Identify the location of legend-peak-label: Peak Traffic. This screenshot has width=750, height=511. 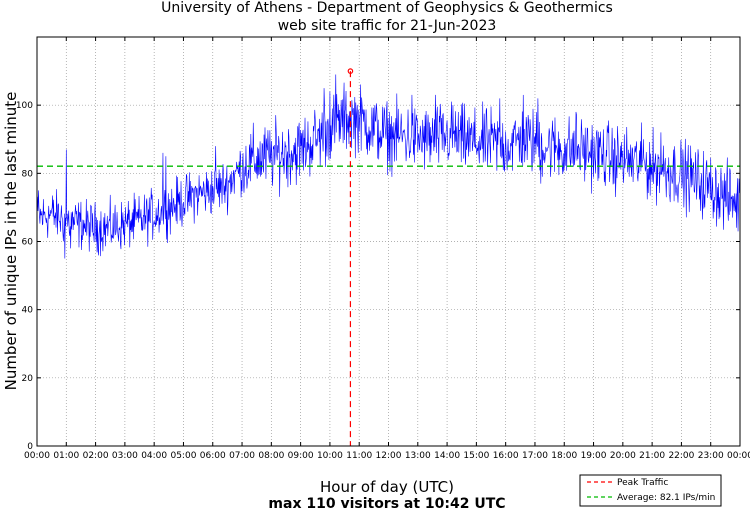
(642, 483).